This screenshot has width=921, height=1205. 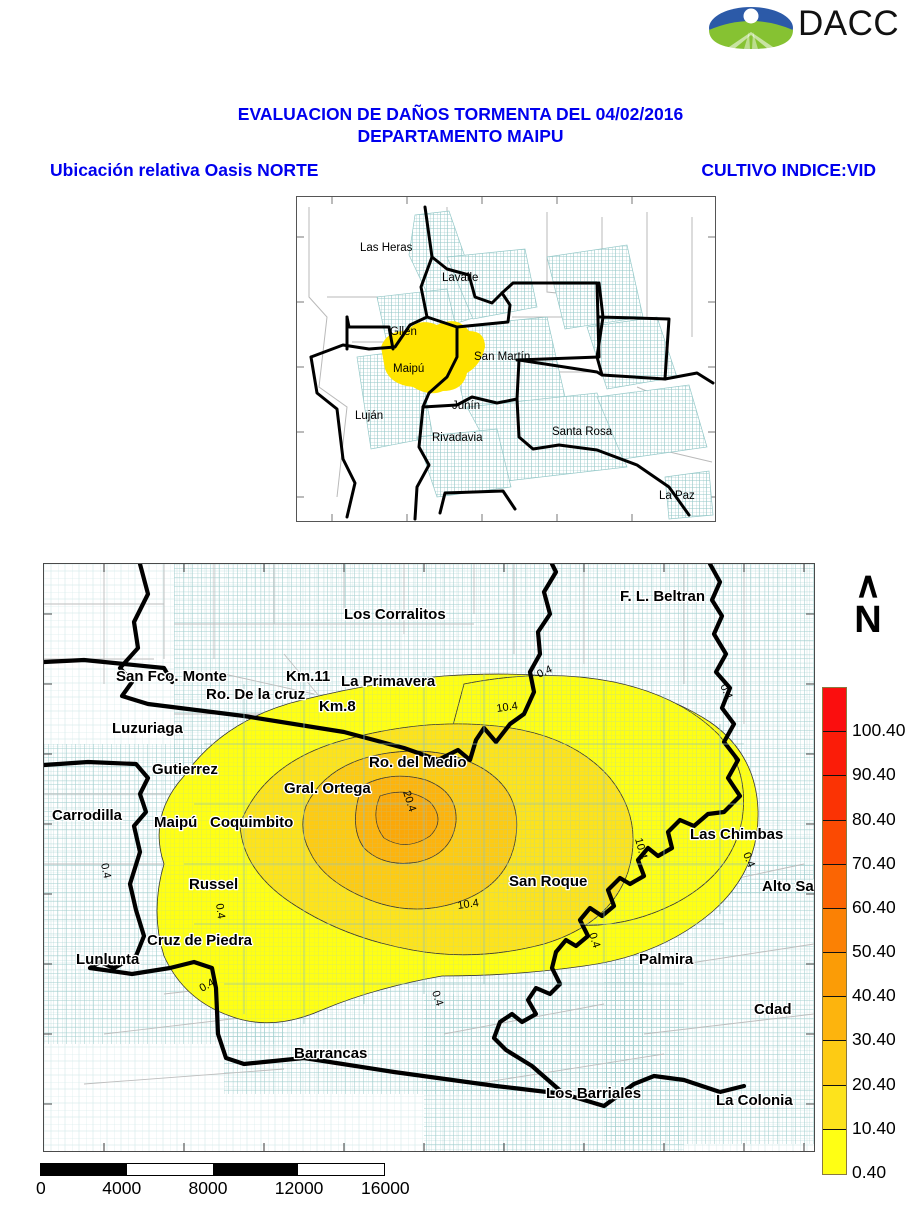 What do you see at coordinates (327, 788) in the screenshot?
I see `svg-text: Gral. Ortega` at bounding box center [327, 788].